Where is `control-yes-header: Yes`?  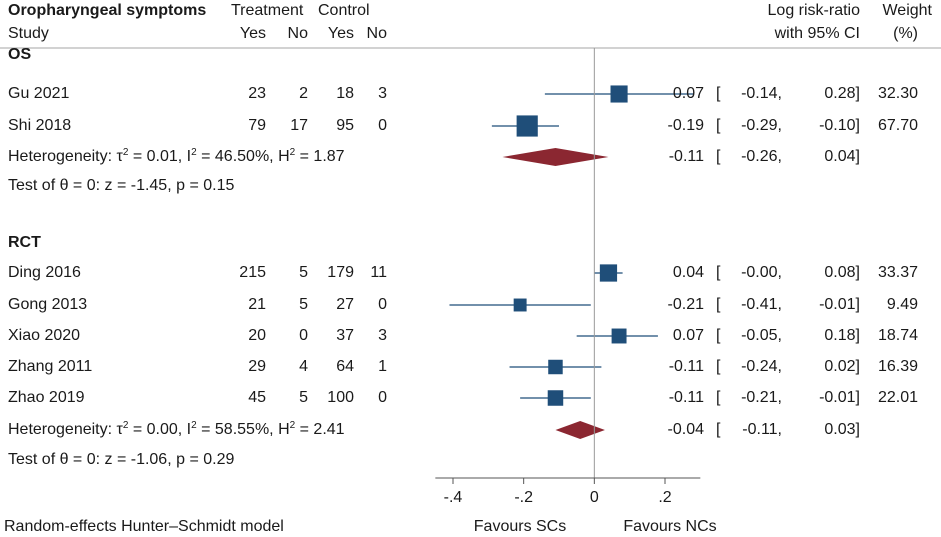
control-yes-header: Yes is located at coordinates (340, 33).